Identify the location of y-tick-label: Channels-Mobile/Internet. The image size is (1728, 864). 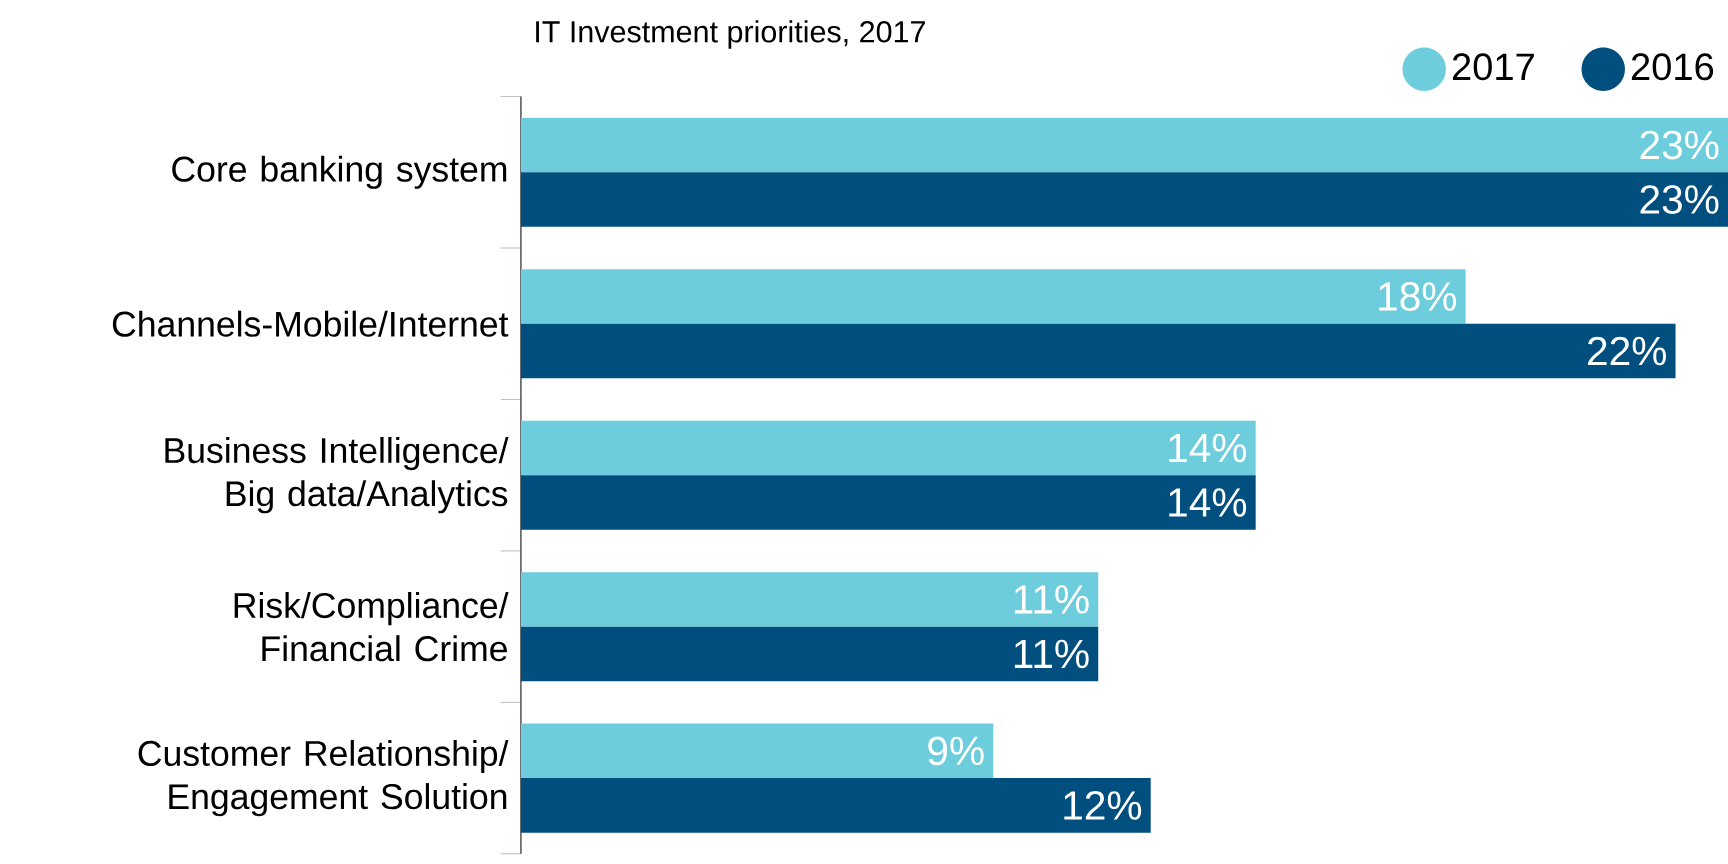
(310, 323).